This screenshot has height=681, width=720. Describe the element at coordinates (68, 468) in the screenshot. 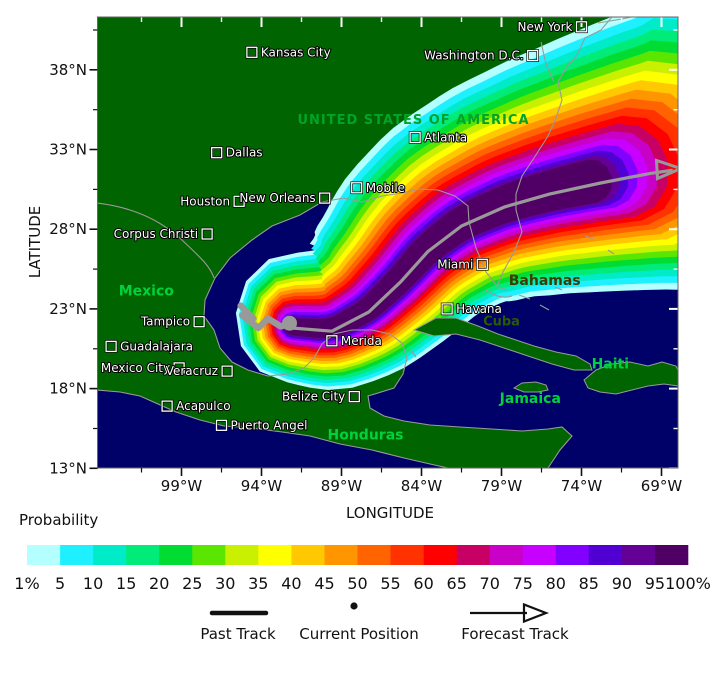

I see `y-tick-label: 13°N` at that location.